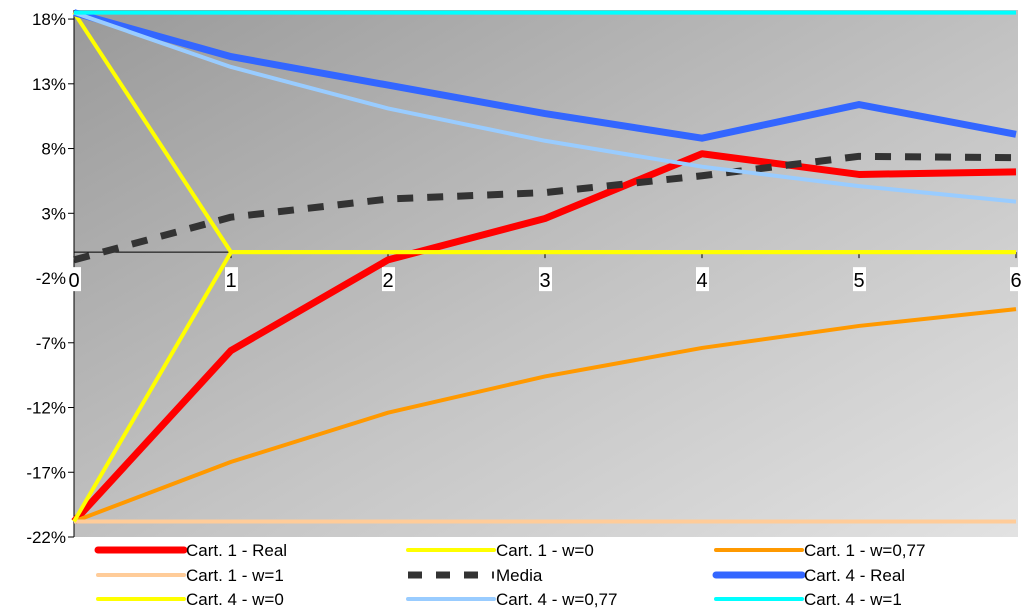 This screenshot has width=1023, height=611. What do you see at coordinates (864, 550) in the screenshot?
I see `legend-label: Cart. 1 - w=0,77` at bounding box center [864, 550].